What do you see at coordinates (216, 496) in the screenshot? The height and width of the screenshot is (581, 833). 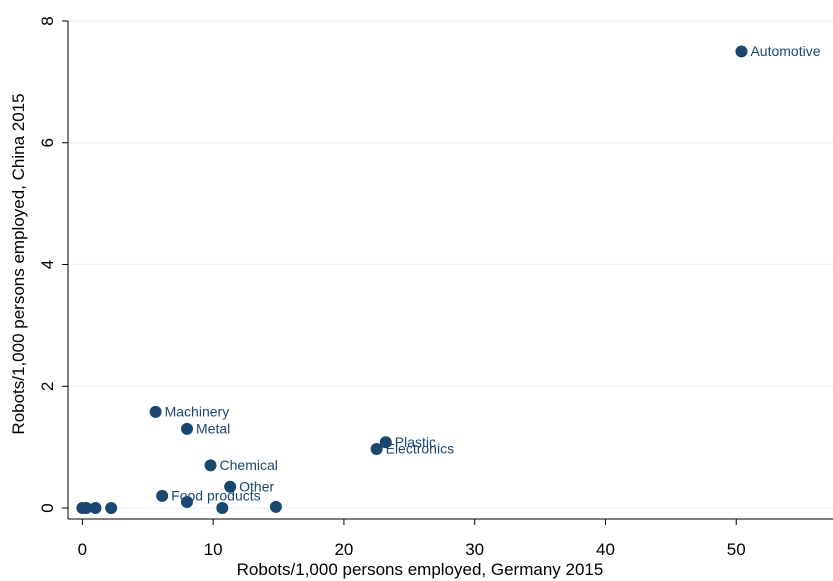 I see `point-label: Food products` at bounding box center [216, 496].